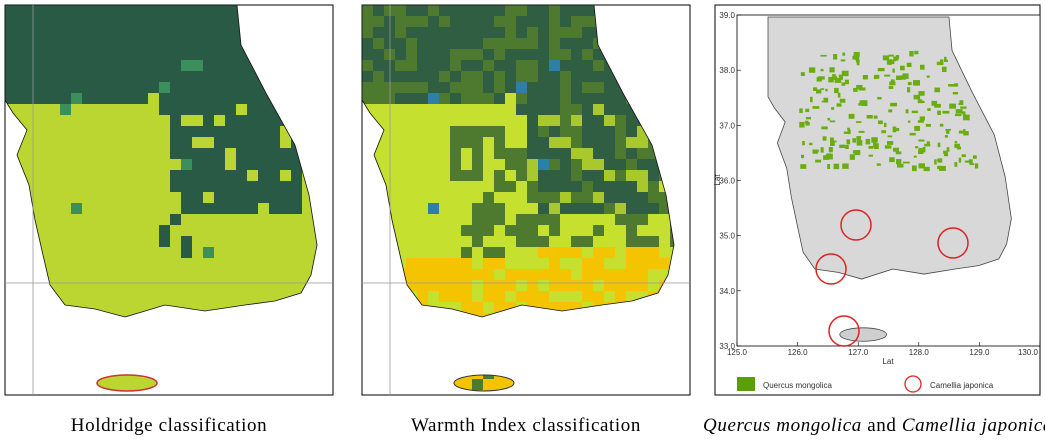 This screenshot has width=1045, height=443. I want to click on legend-swatch, so click(913, 384).